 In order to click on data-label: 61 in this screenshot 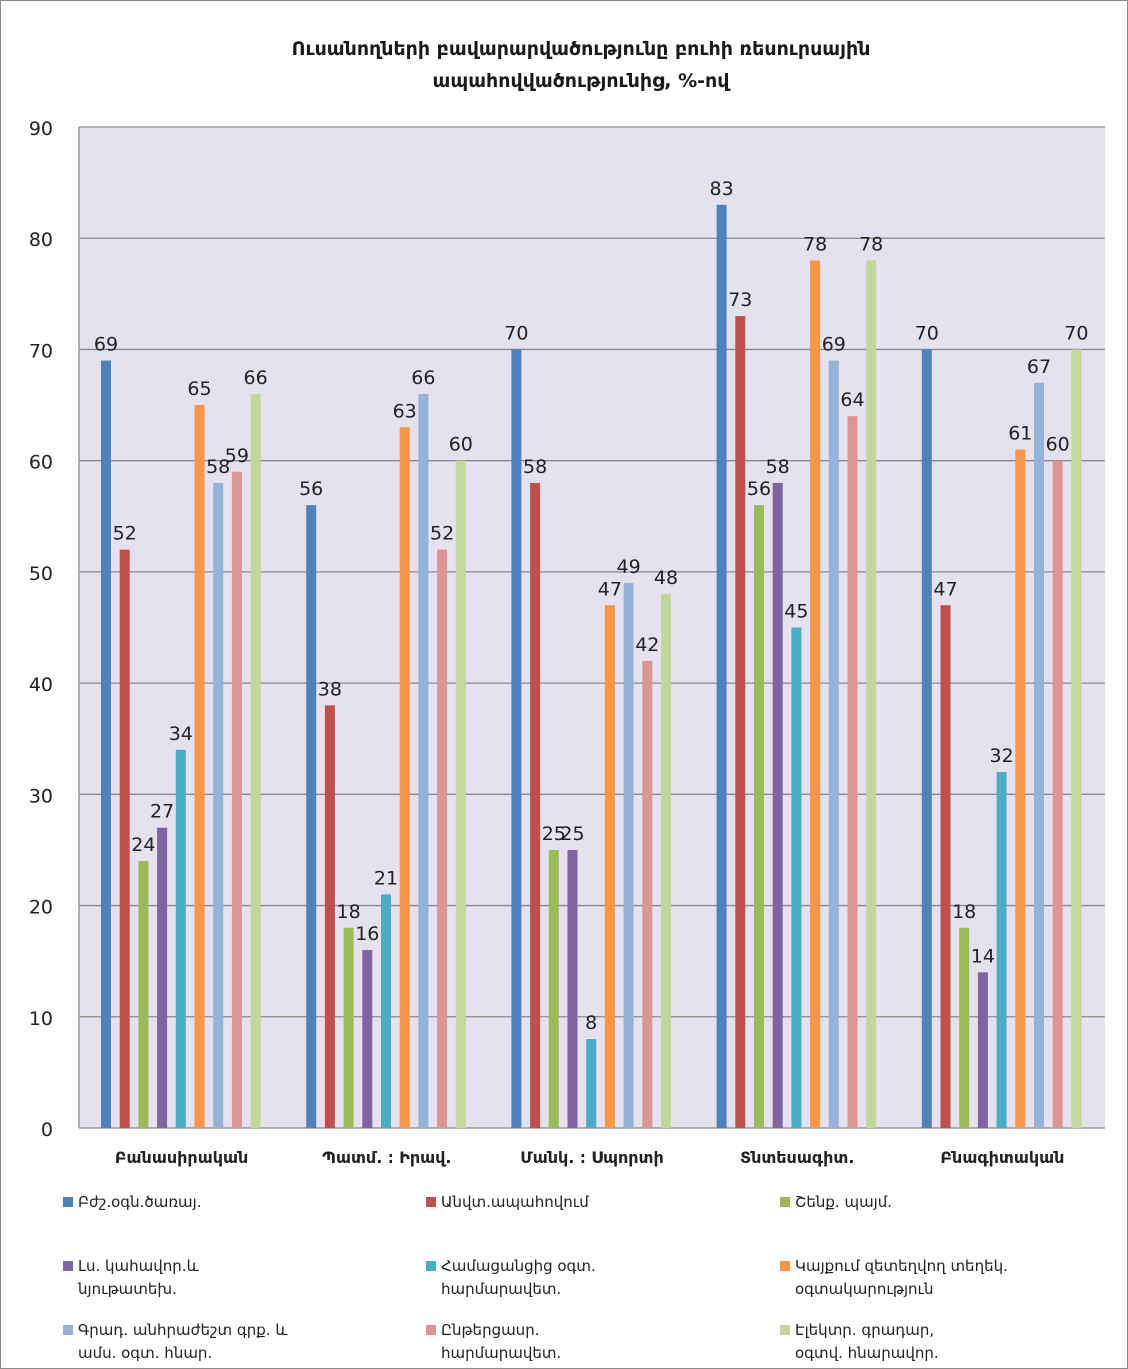, I will do `click(1020, 434)`.